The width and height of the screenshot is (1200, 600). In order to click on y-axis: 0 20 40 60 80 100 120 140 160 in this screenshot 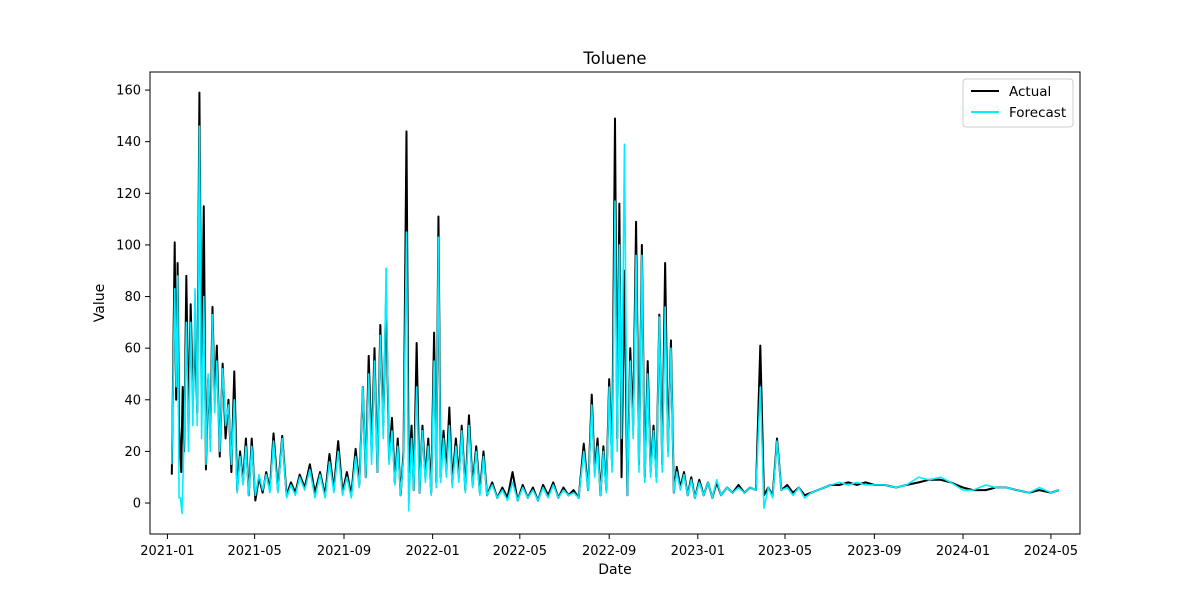, I will do `click(133, 298)`.